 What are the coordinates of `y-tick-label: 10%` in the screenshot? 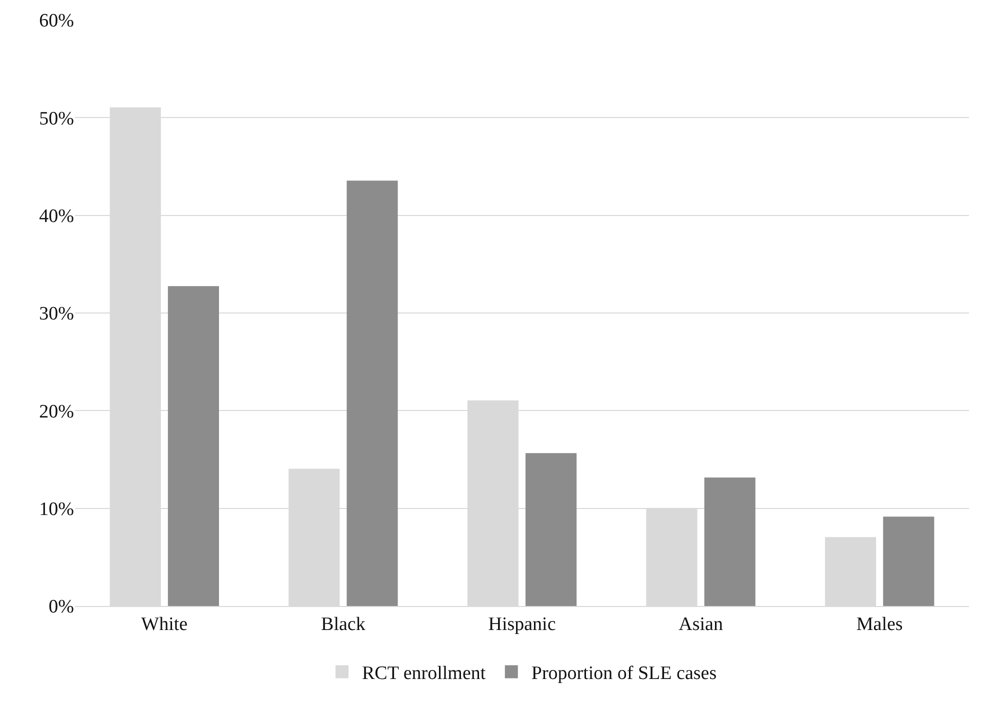 It's located at (56, 509).